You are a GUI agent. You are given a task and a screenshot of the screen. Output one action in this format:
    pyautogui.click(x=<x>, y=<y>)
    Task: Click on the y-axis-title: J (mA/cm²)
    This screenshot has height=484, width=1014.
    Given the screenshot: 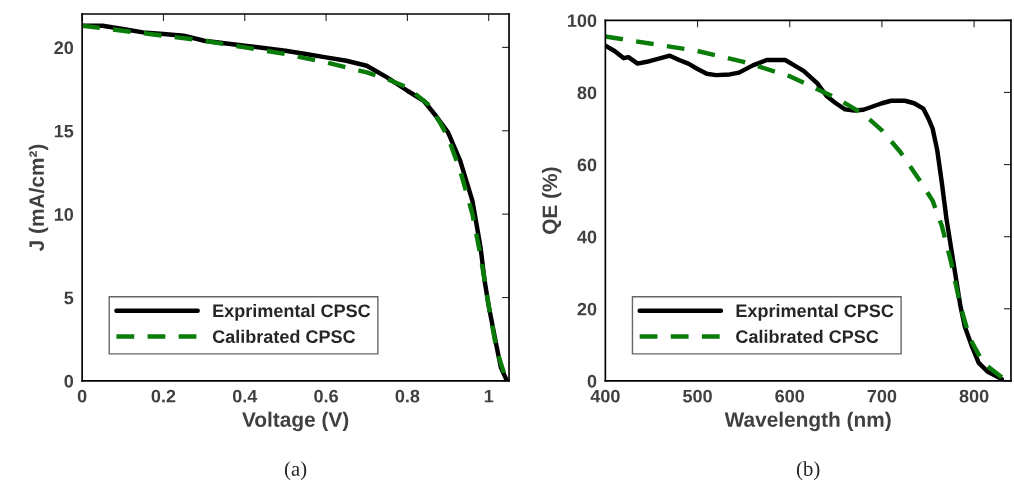 What is the action you would take?
    pyautogui.click(x=38, y=197)
    